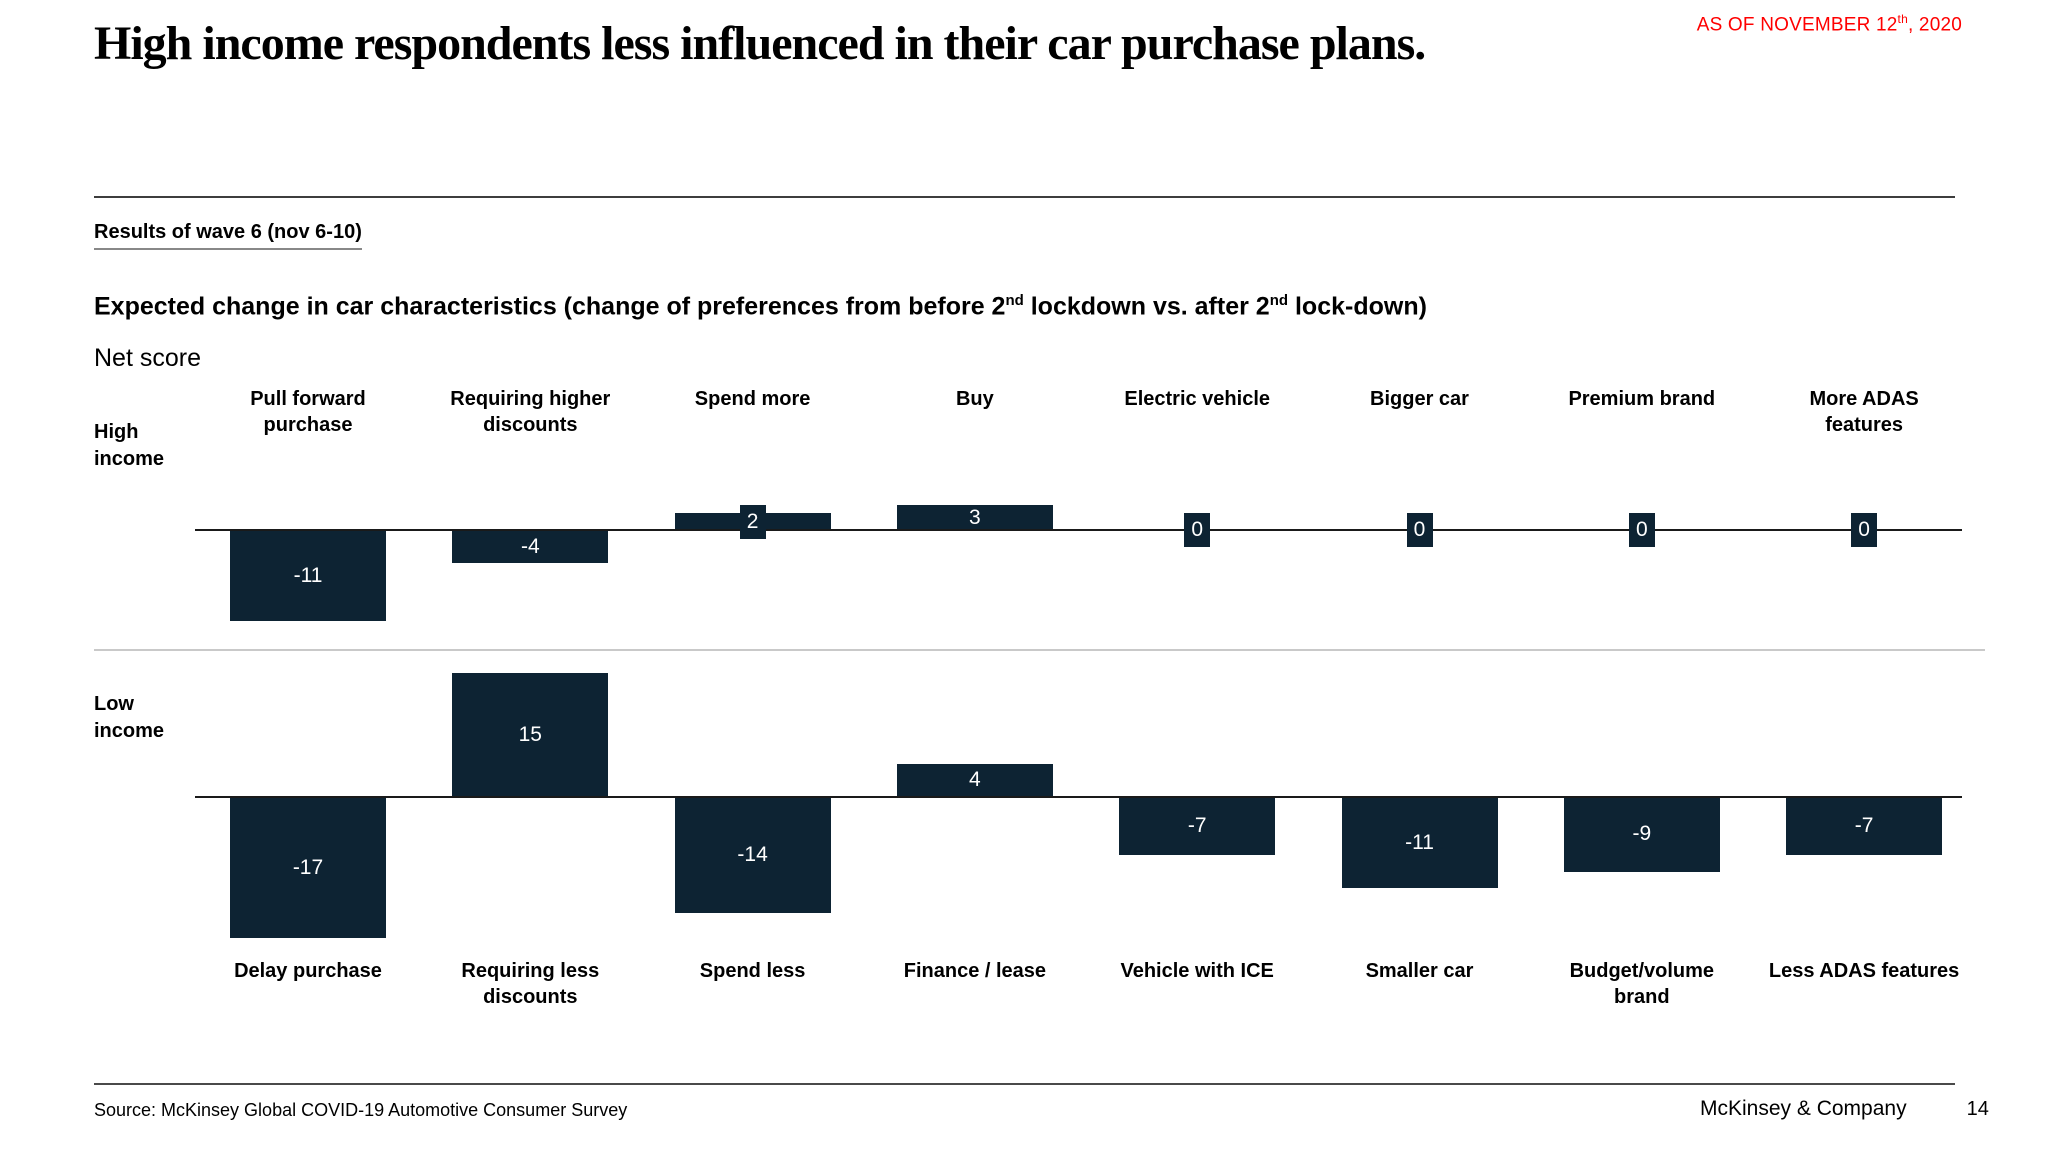  What do you see at coordinates (752, 521) in the screenshot?
I see `bar-value-label: 2` at bounding box center [752, 521].